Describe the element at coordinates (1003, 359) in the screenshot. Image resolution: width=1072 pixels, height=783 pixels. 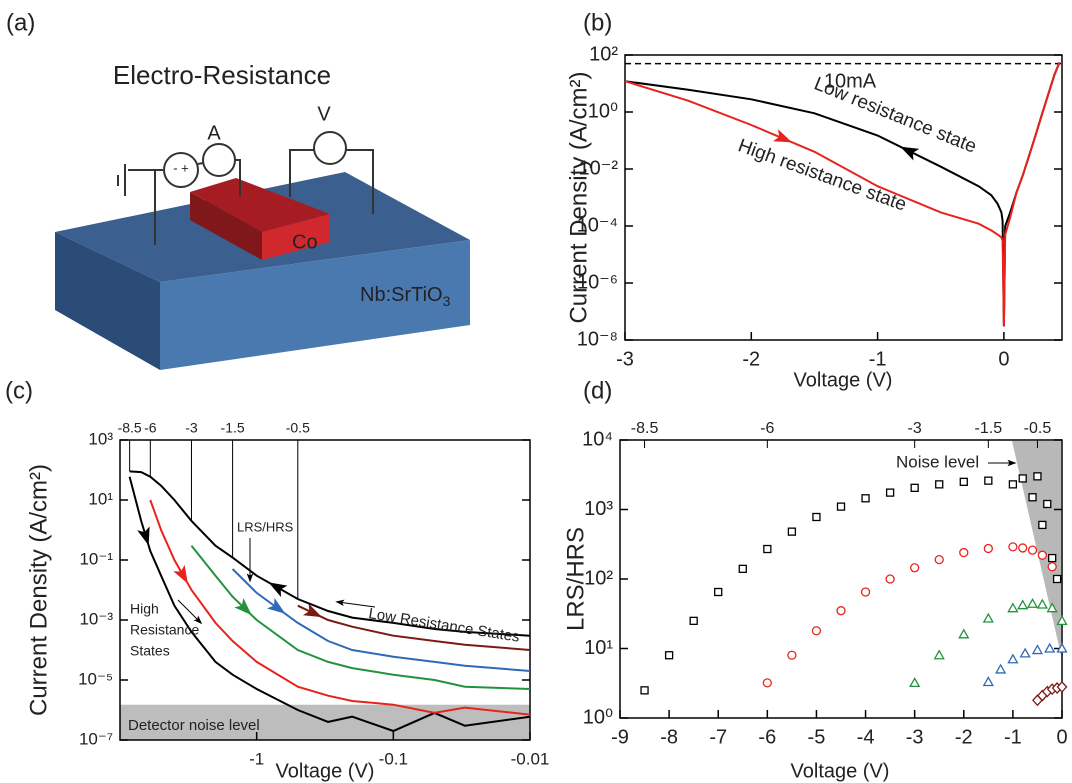
I see `x-tick-label: 0` at that location.